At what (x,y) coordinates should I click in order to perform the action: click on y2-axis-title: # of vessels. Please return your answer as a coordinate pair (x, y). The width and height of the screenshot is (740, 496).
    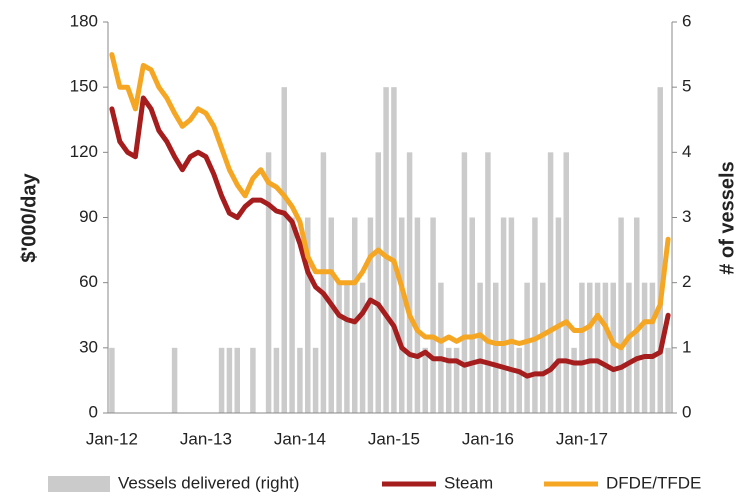
    Looking at the image, I should click on (727, 217).